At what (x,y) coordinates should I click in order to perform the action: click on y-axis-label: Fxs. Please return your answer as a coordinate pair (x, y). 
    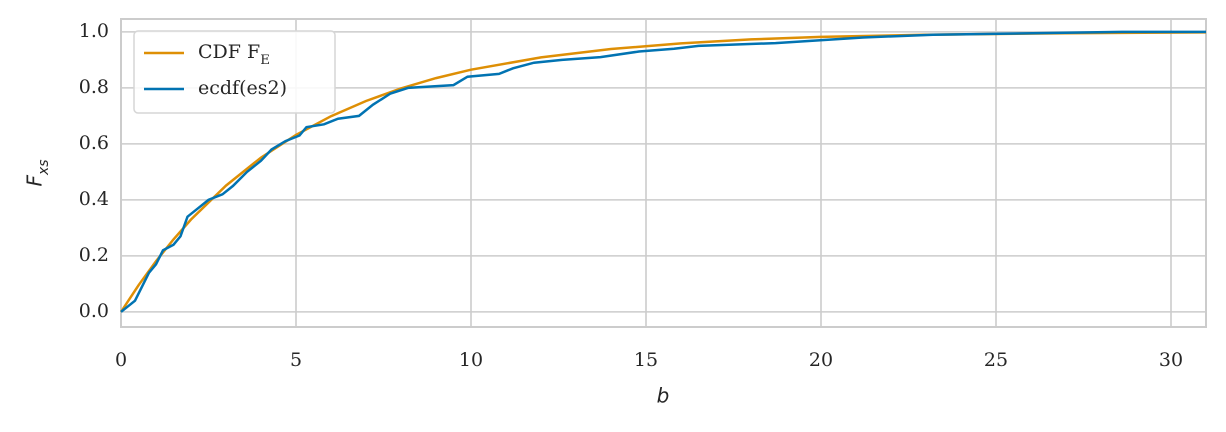
    Looking at the image, I should click on (38, 172).